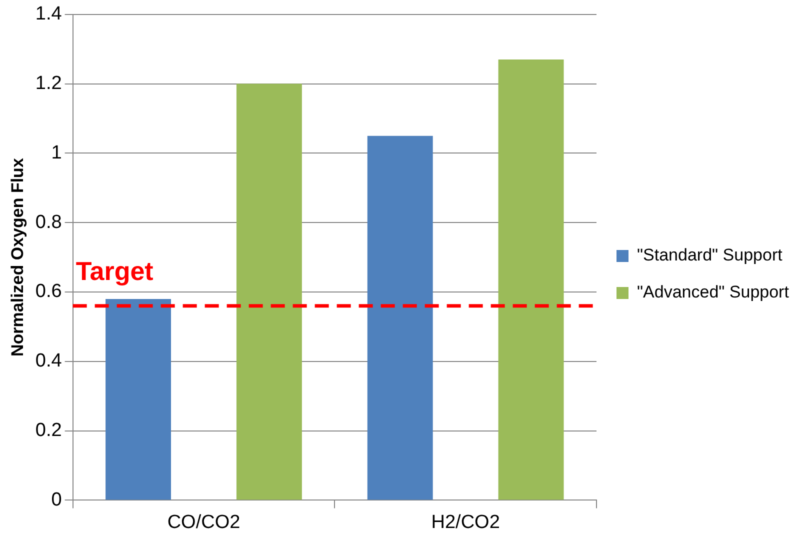 This screenshot has height=541, width=796. What do you see at coordinates (713, 292) in the screenshot?
I see `legend-label: "Advanced" Support` at bounding box center [713, 292].